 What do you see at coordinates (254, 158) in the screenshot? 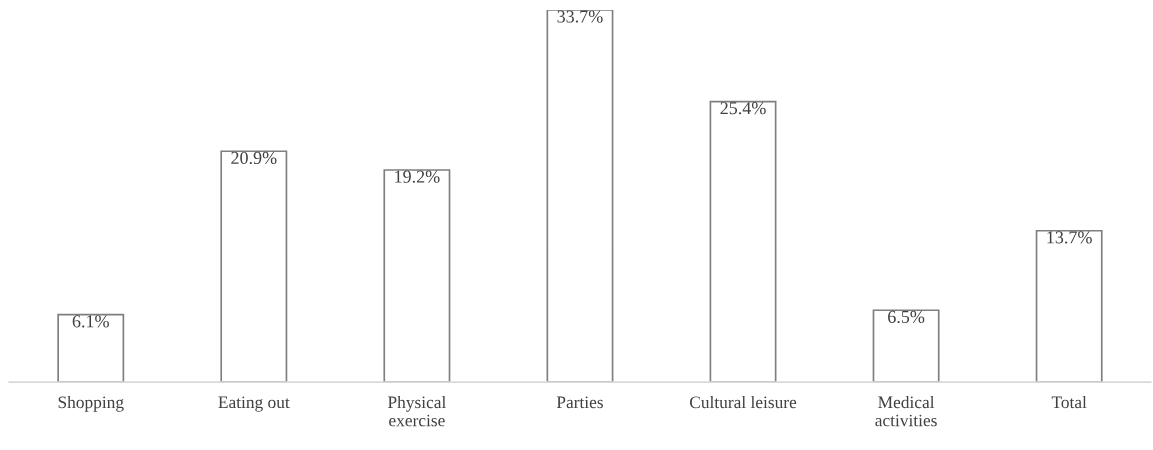
I see `data-label: 20.9%` at bounding box center [254, 158].